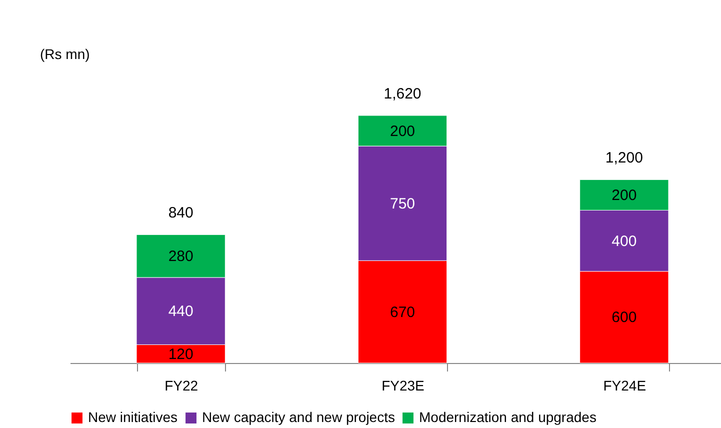 The image size is (721, 428). I want to click on x-tick-label: FY22, so click(181, 386).